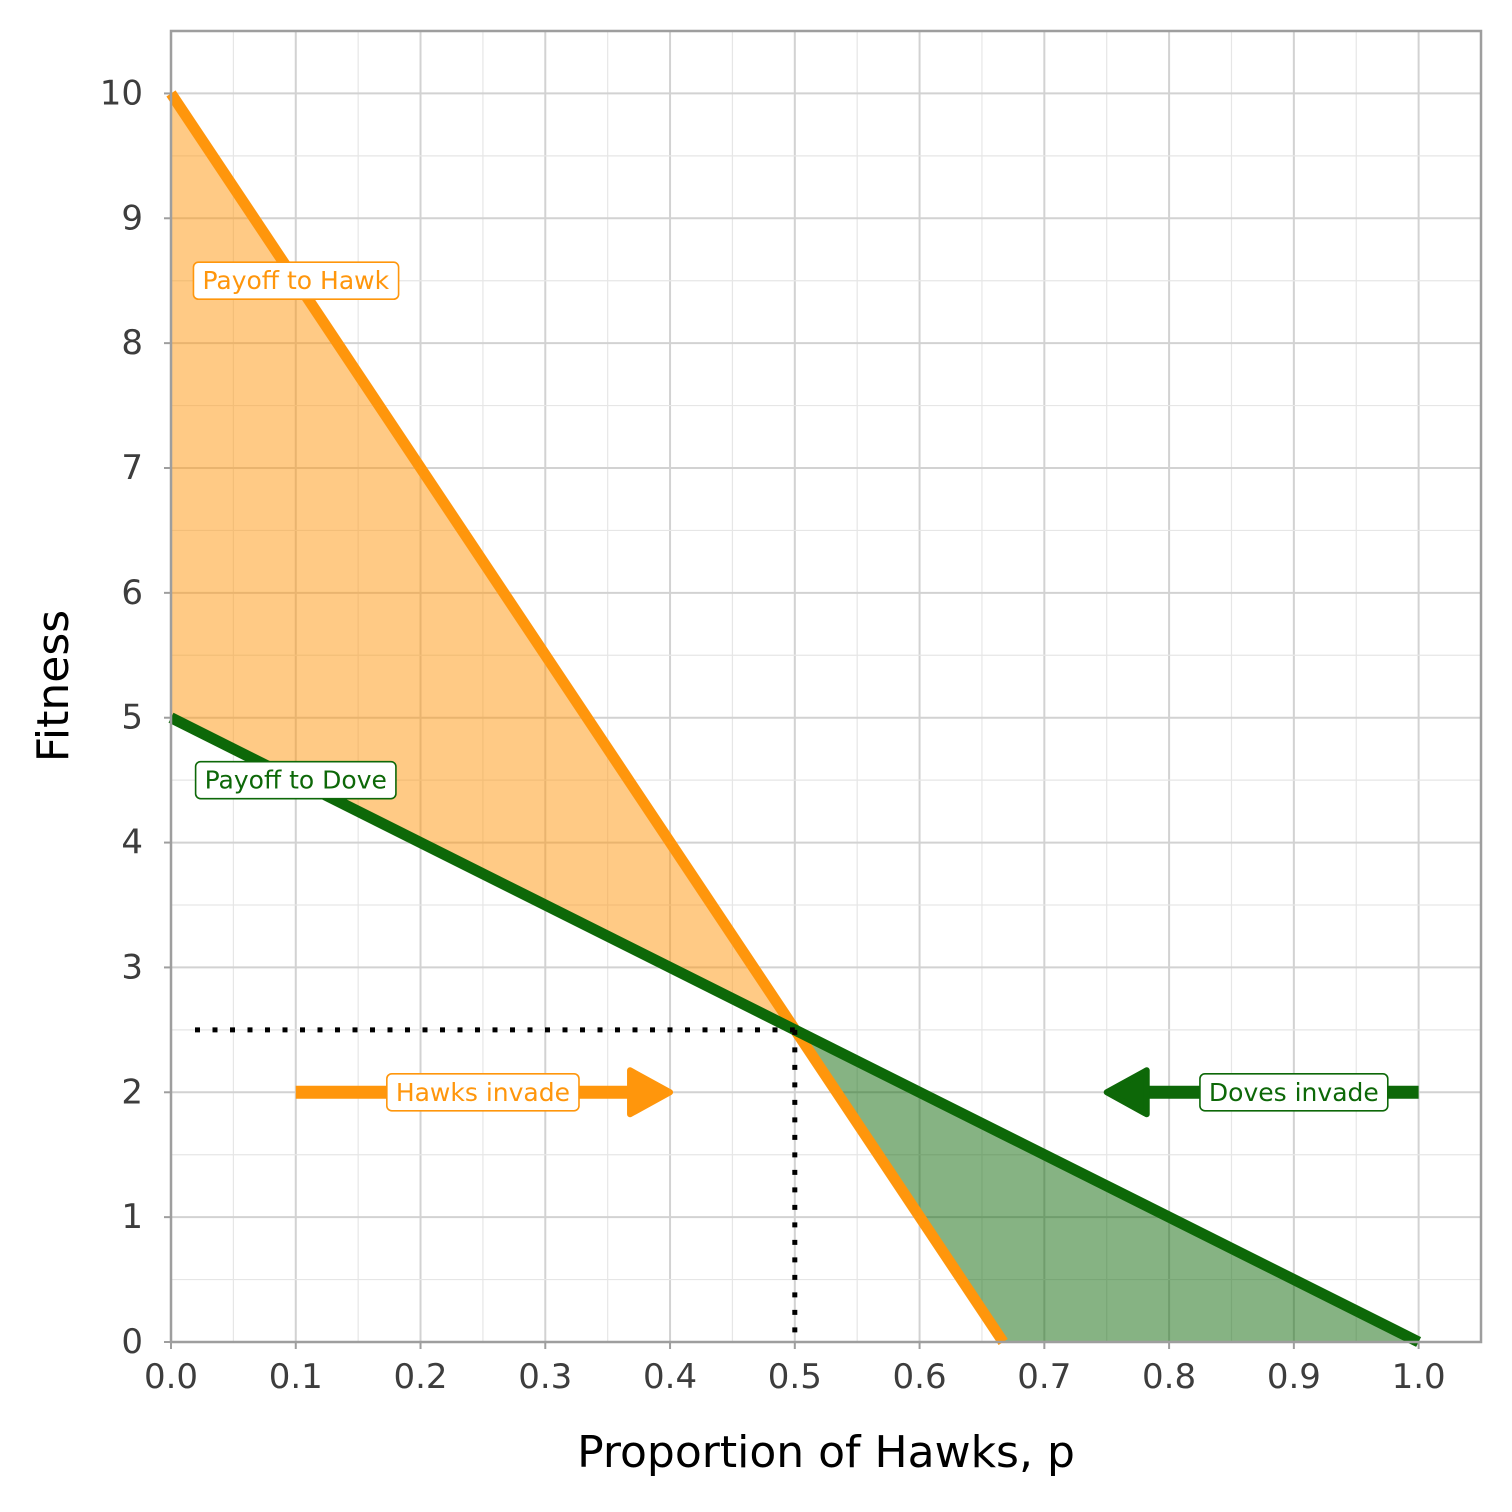 The width and height of the screenshot is (1512, 1512). I want to click on y-tick-label: 3, so click(132, 967).